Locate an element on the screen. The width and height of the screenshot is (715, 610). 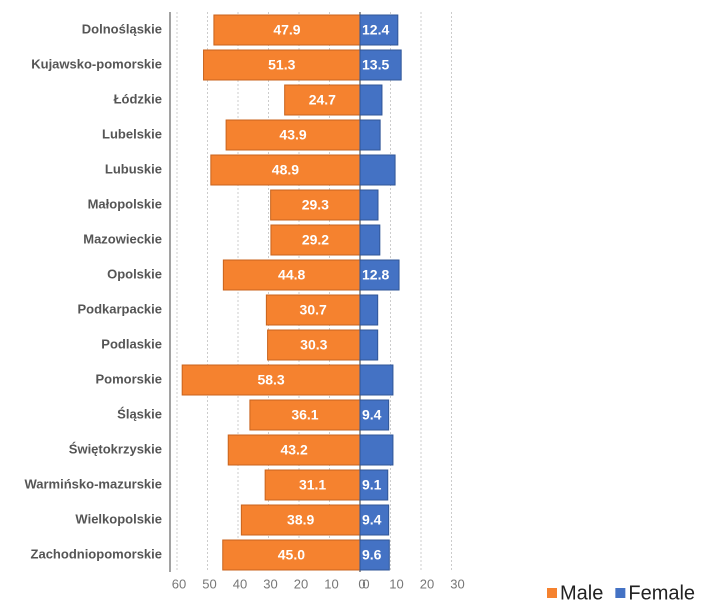
category-label: Świętokrzyskie is located at coordinates (115, 448).